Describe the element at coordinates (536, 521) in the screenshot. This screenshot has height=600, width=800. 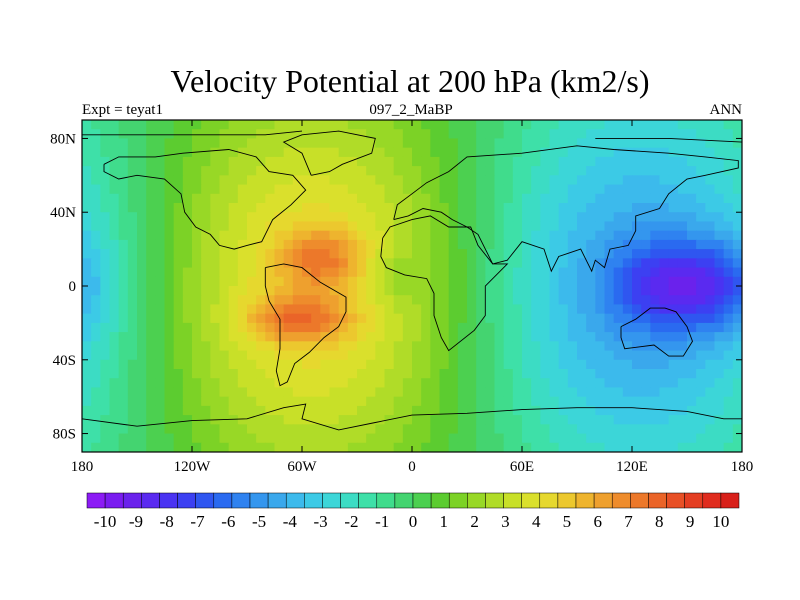
I see `colorbar-label: 4` at that location.